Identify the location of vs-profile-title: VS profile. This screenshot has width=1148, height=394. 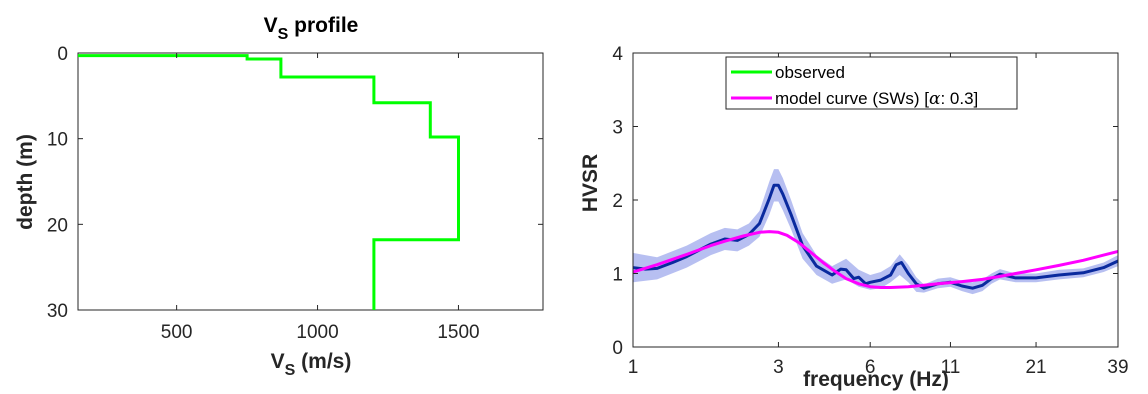
(311, 28).